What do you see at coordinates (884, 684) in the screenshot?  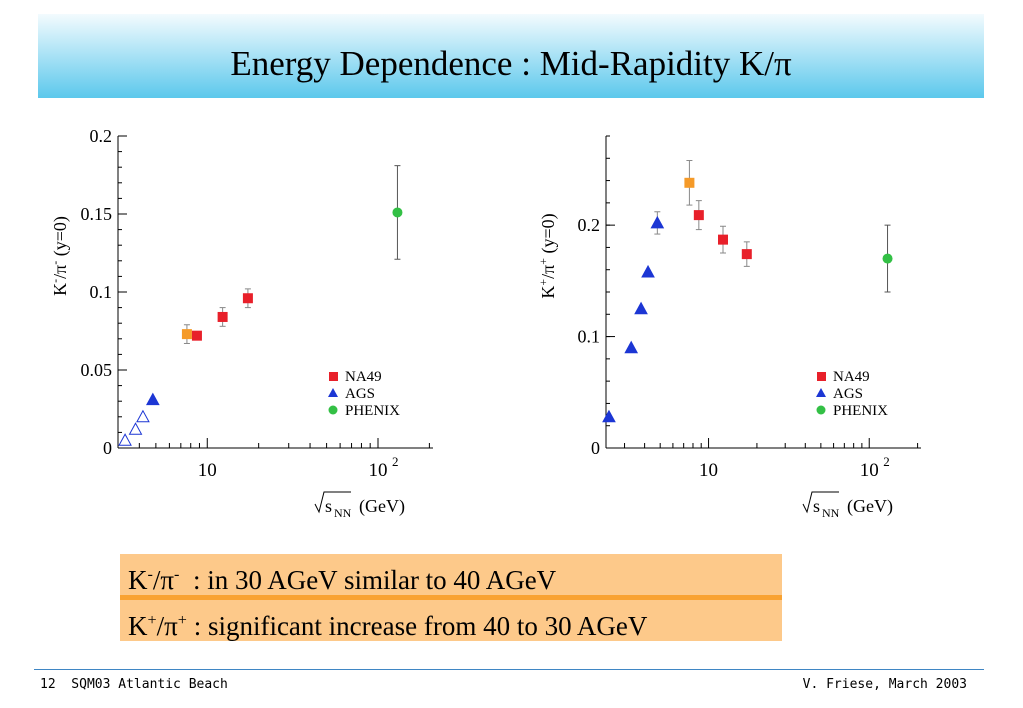 I see `footer-right: V. Friese, March 2003` at bounding box center [884, 684].